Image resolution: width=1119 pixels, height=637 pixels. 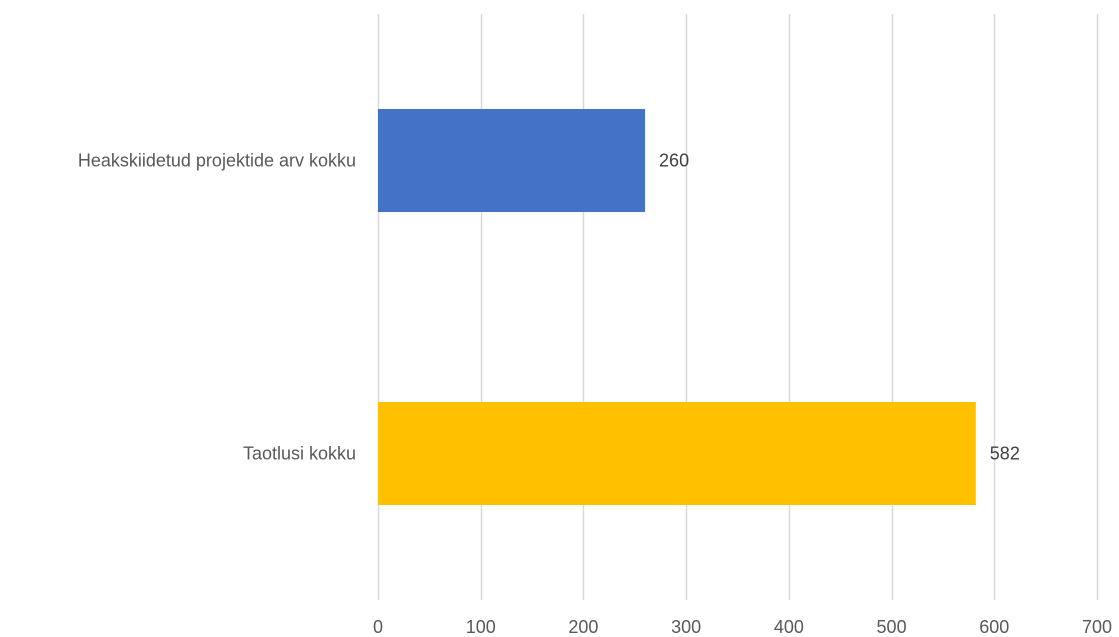 I want to click on x-tick-label: 600, so click(x=994, y=627).